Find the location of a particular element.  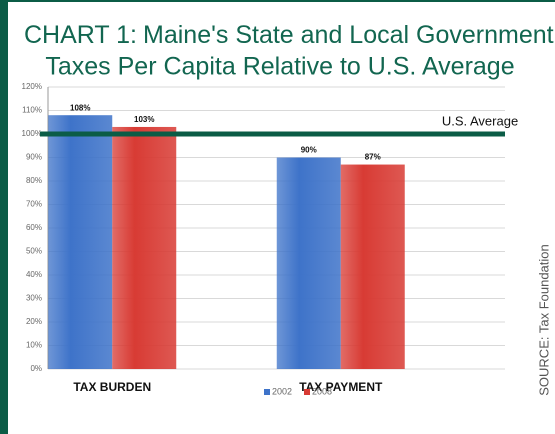

y-tick-label: 60% is located at coordinates (34, 227).